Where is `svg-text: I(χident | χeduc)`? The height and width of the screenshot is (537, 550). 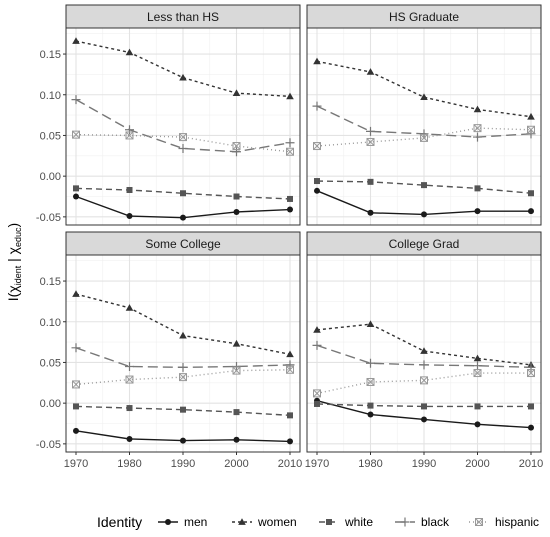 svg-text: I(χident | χeduc) is located at coordinates (14, 262).